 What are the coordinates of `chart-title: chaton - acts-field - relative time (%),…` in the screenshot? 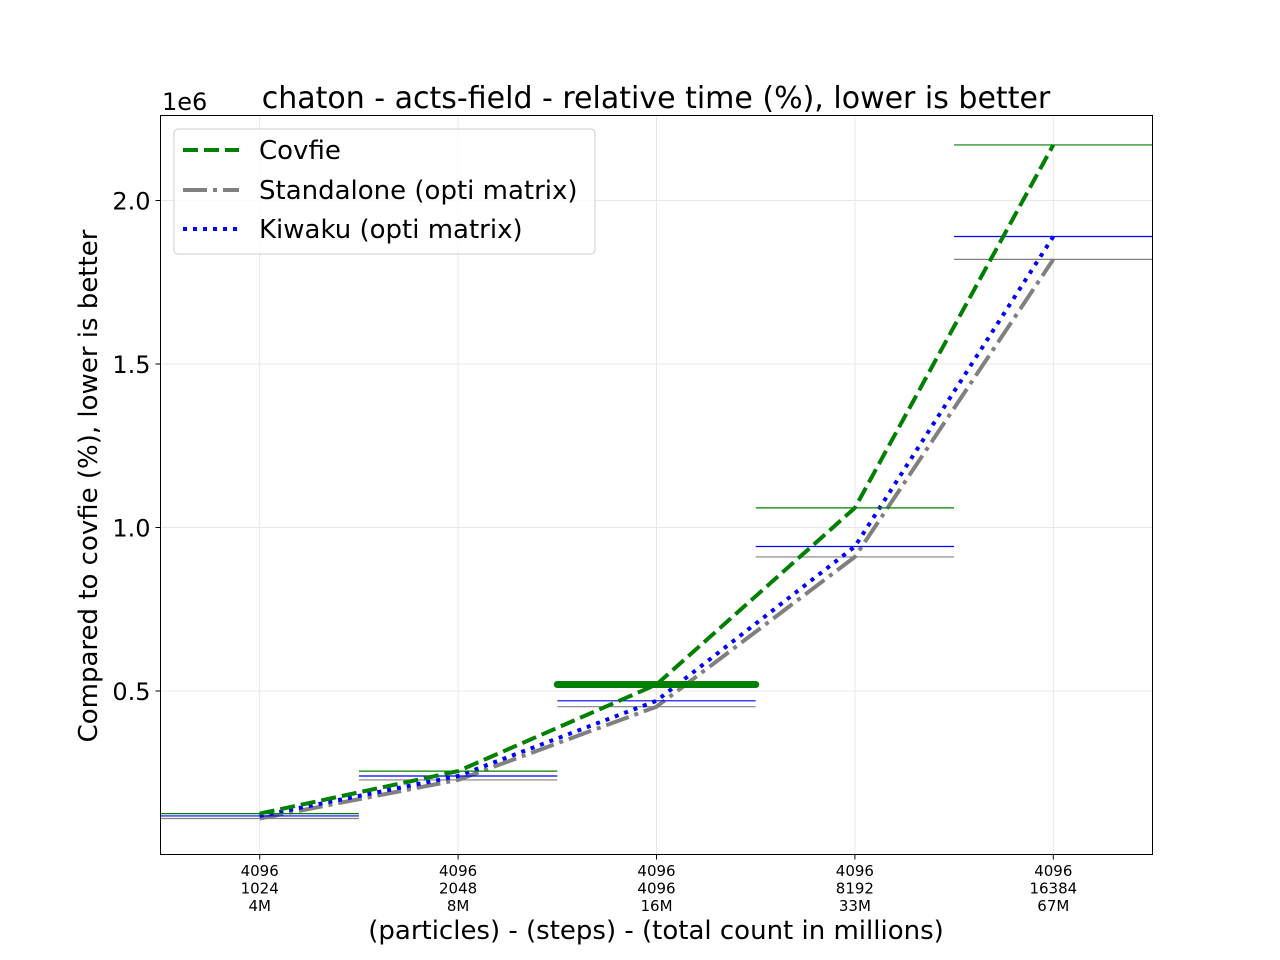 It's located at (656, 98).